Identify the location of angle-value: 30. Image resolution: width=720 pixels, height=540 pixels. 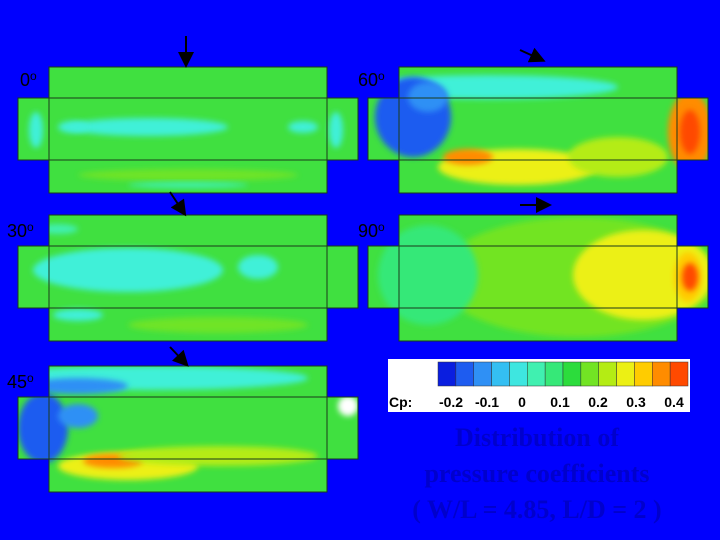
(17, 231).